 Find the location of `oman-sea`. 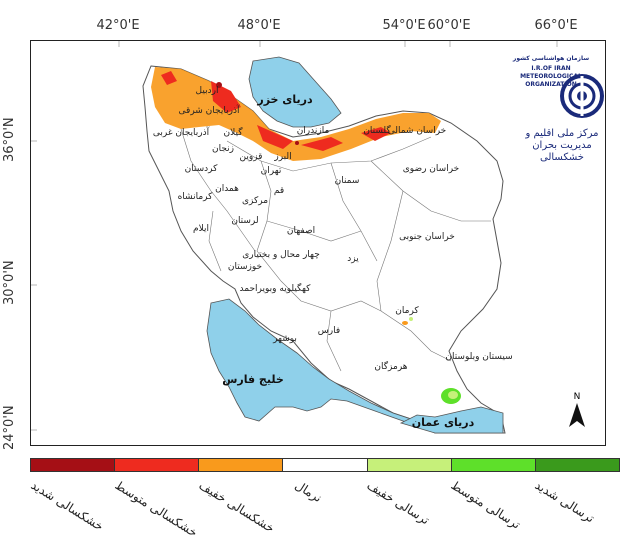

oman-sea is located at coordinates (451, 420).